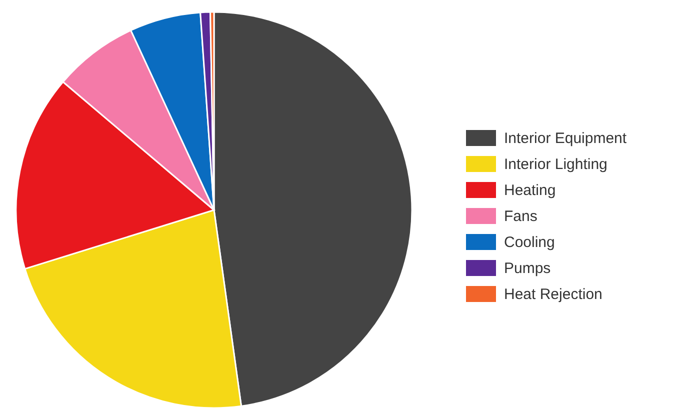  I want to click on legend-label: Fans, so click(521, 216).